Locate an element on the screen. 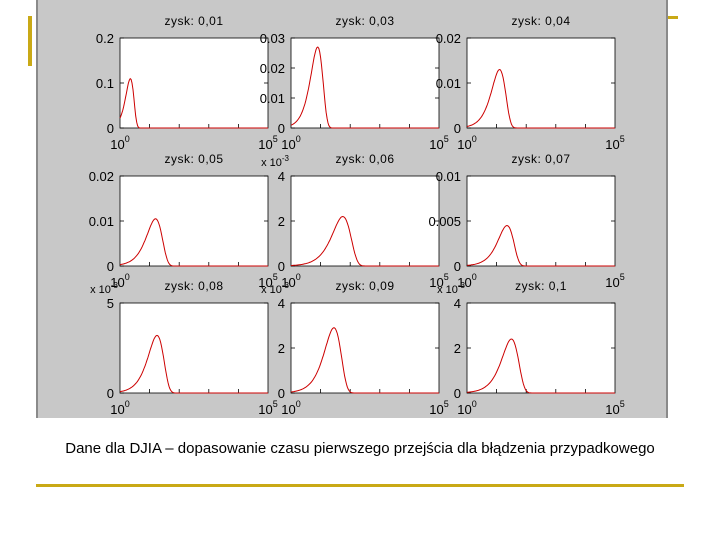 This screenshot has width=720, height=540. y-tick-label: 0.1 is located at coordinates (105, 83).